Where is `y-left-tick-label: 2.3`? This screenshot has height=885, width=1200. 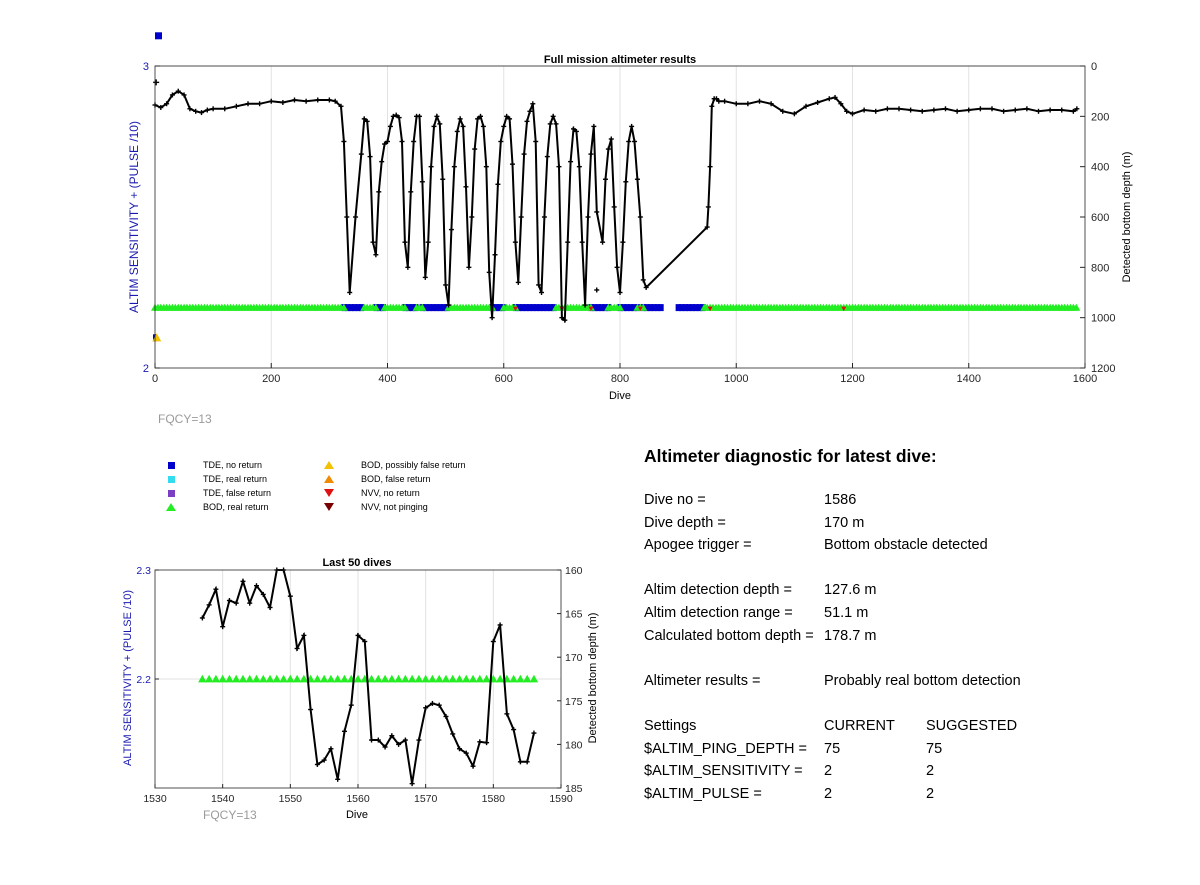
y-left-tick-label: 2.3 is located at coordinates (143, 571).